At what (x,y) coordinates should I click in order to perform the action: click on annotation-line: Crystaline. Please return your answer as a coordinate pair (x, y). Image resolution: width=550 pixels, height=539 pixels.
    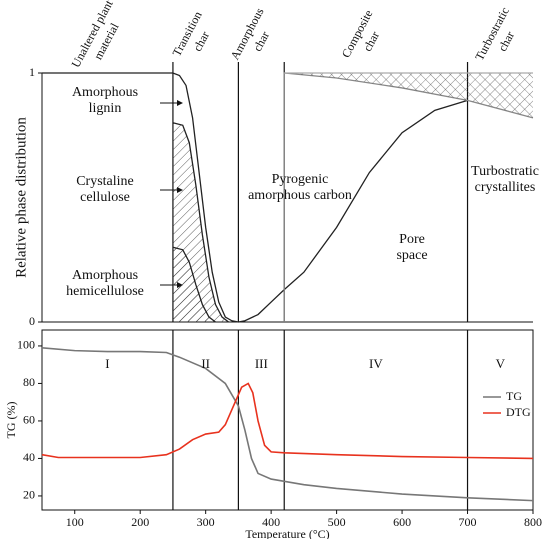
    Looking at the image, I should click on (105, 181).